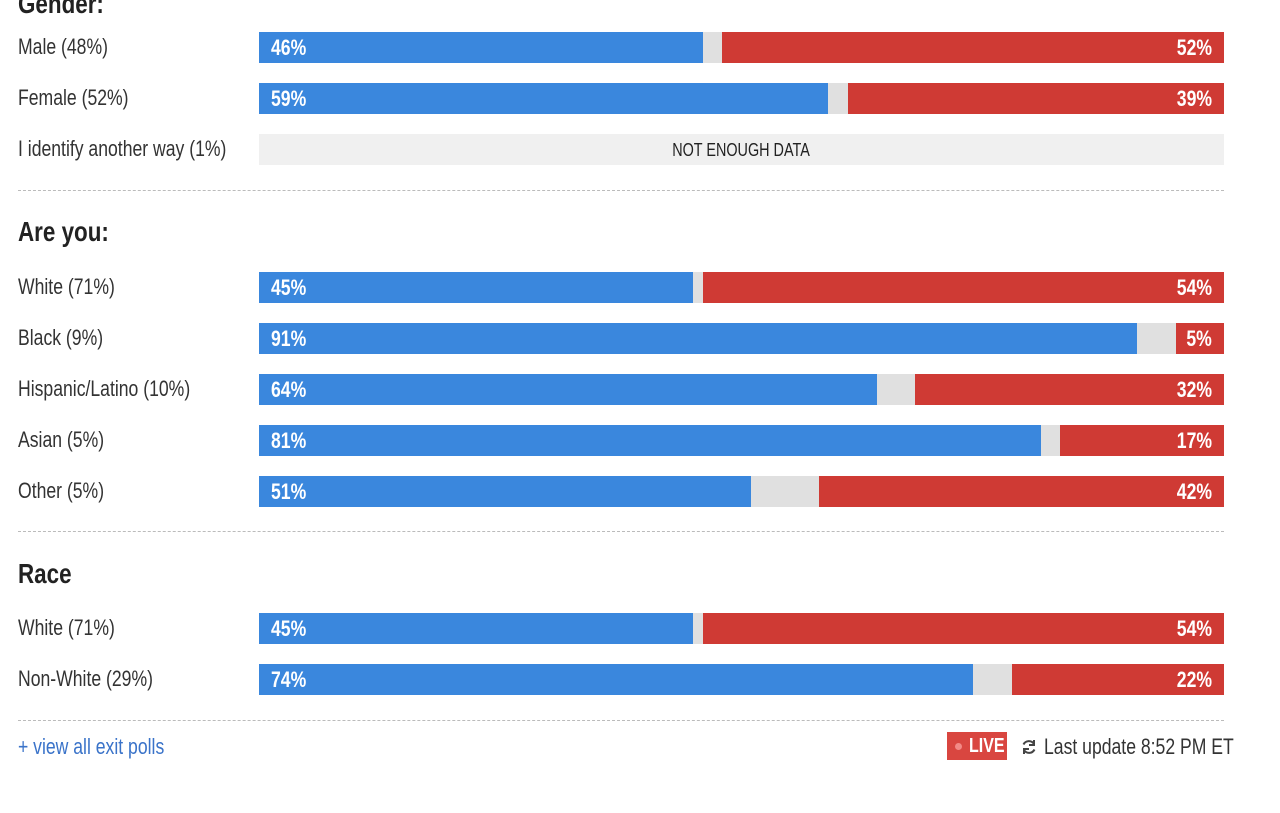  I want to click on refresh-icon, so click(1029, 747).